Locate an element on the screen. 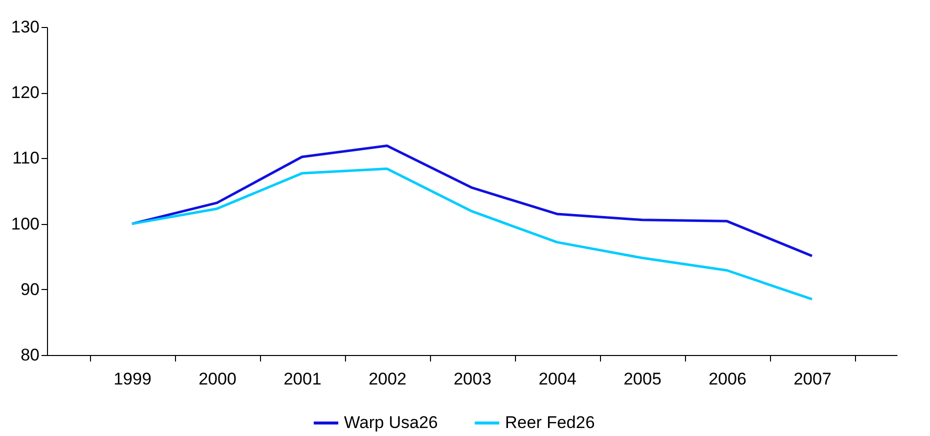 This screenshot has width=930, height=436. x-tick-label: 2000 is located at coordinates (217, 379).